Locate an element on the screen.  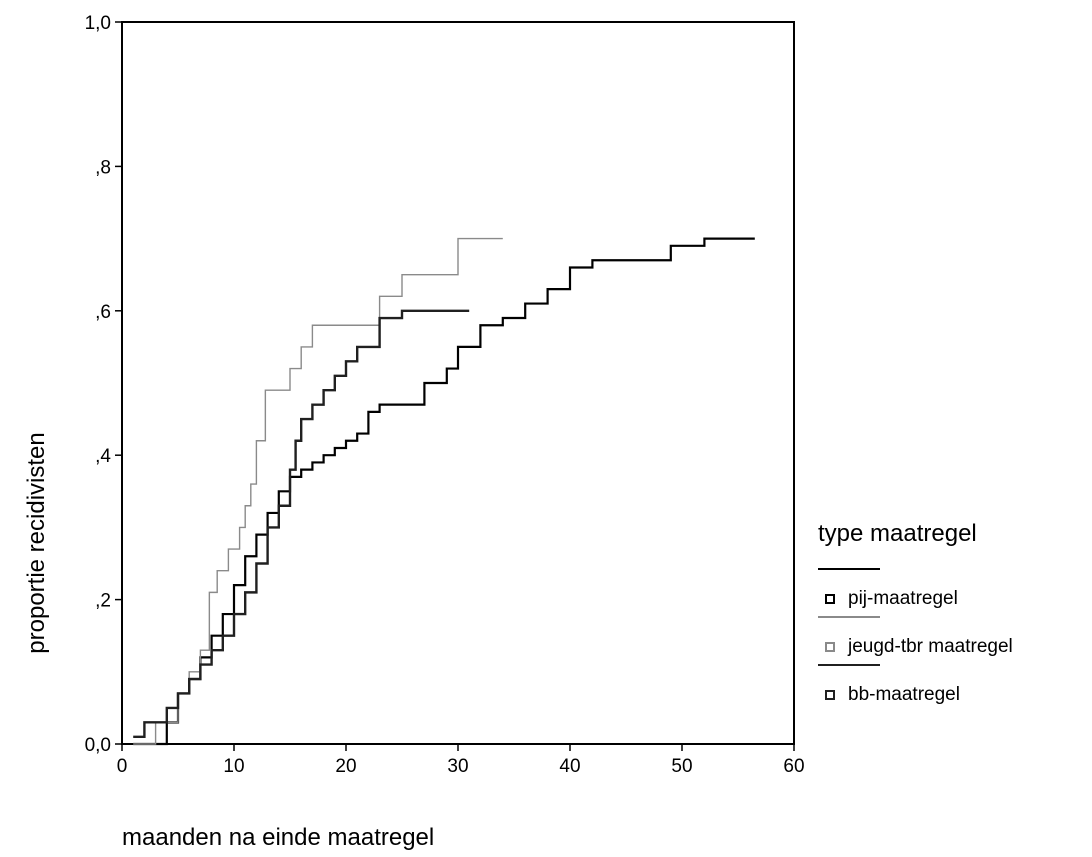
y-tick-label: 1,0 is located at coordinates (98, 23).